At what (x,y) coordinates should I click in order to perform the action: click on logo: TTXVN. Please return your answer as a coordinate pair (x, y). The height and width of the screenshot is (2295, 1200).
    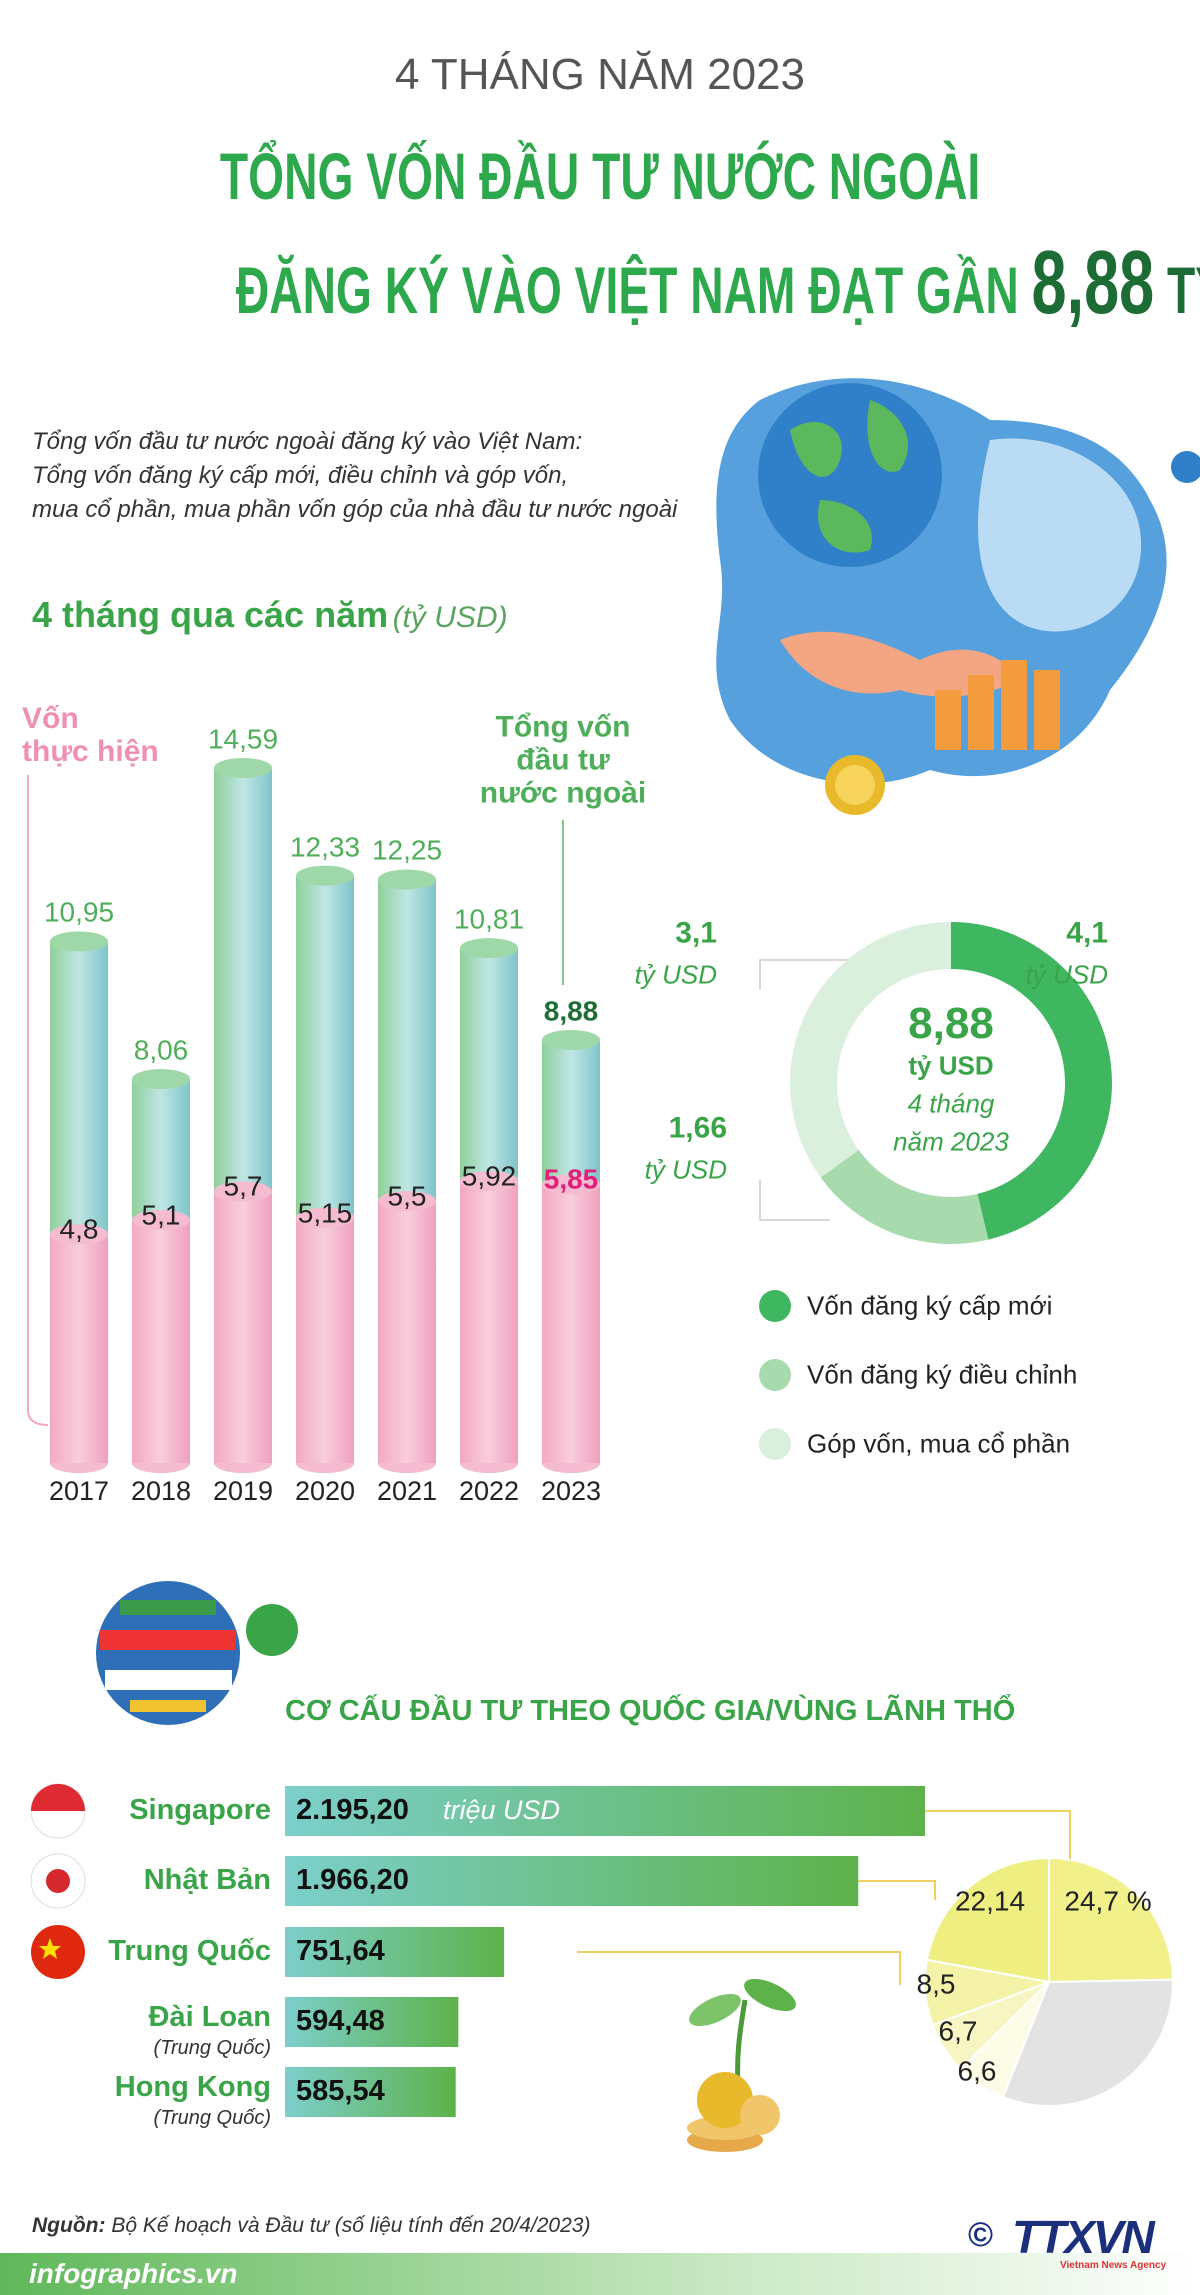
    Looking at the image, I should click on (1083, 2237).